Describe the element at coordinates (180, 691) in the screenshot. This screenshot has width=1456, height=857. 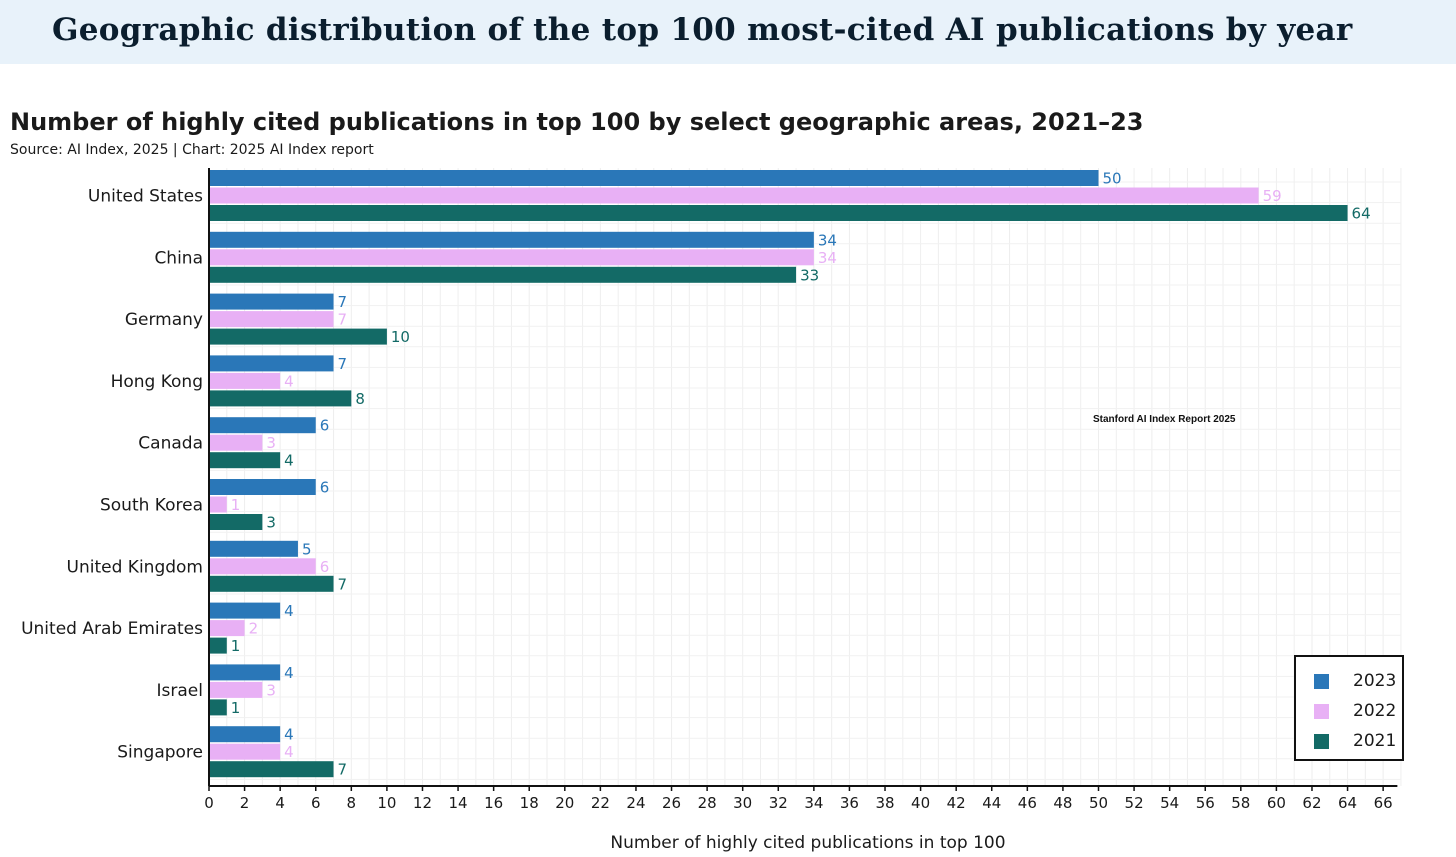
I see `category-label: Israel` at that location.